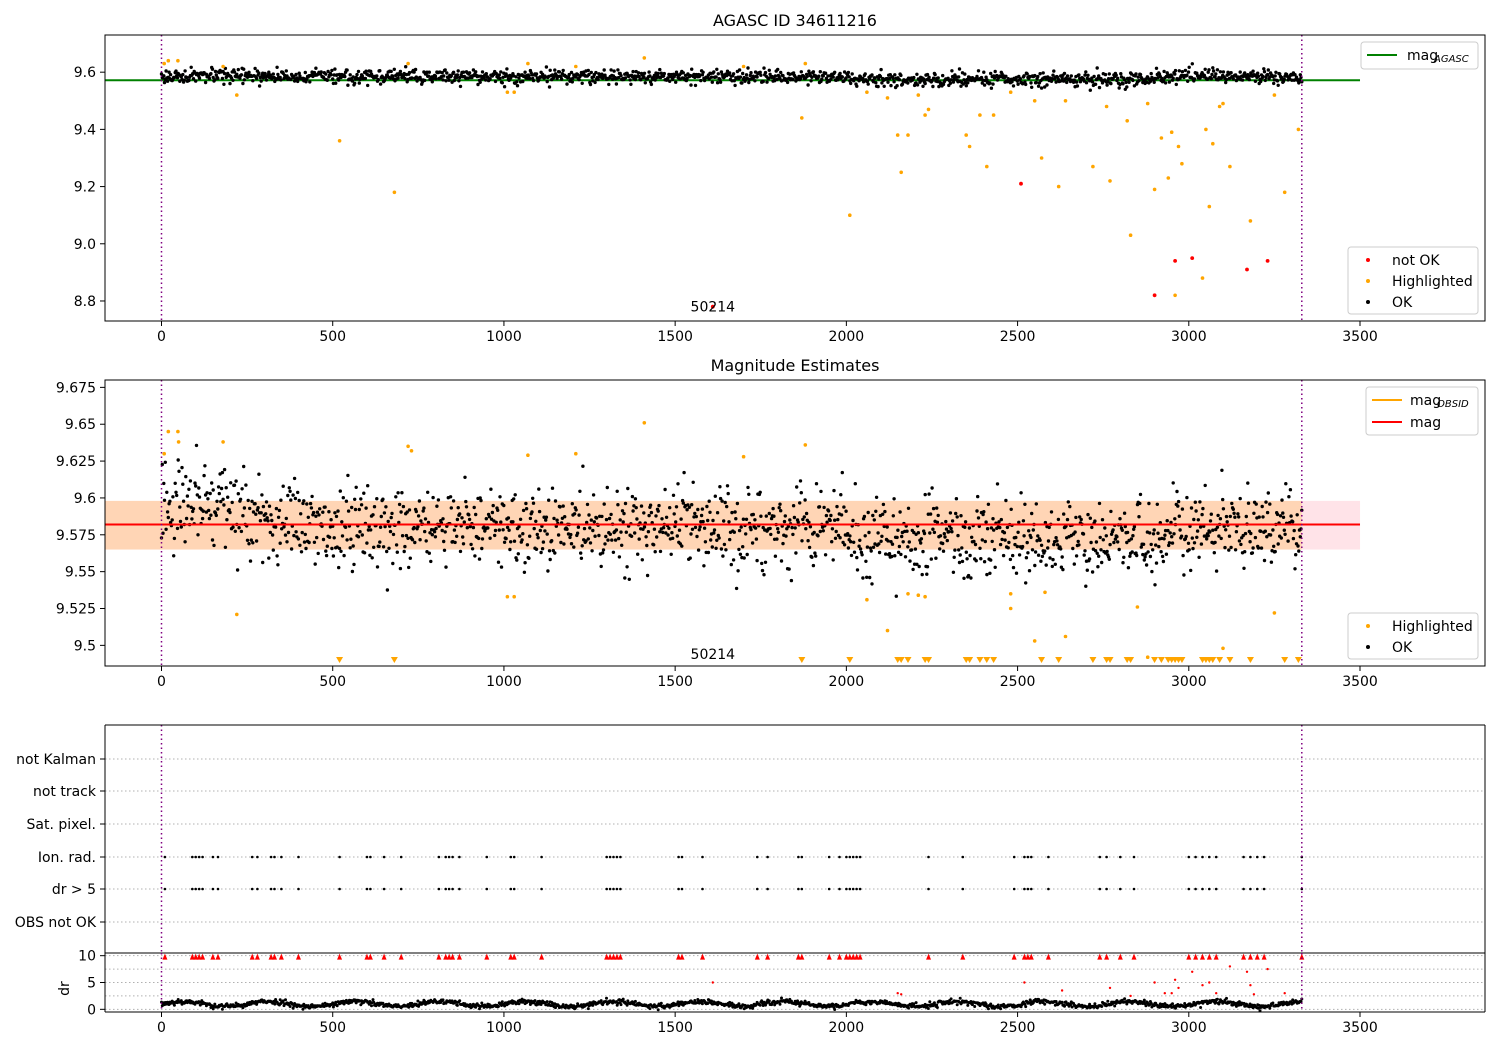  Describe the element at coordinates (1413, 280) in the screenshot. I see `legend-frame` at that location.